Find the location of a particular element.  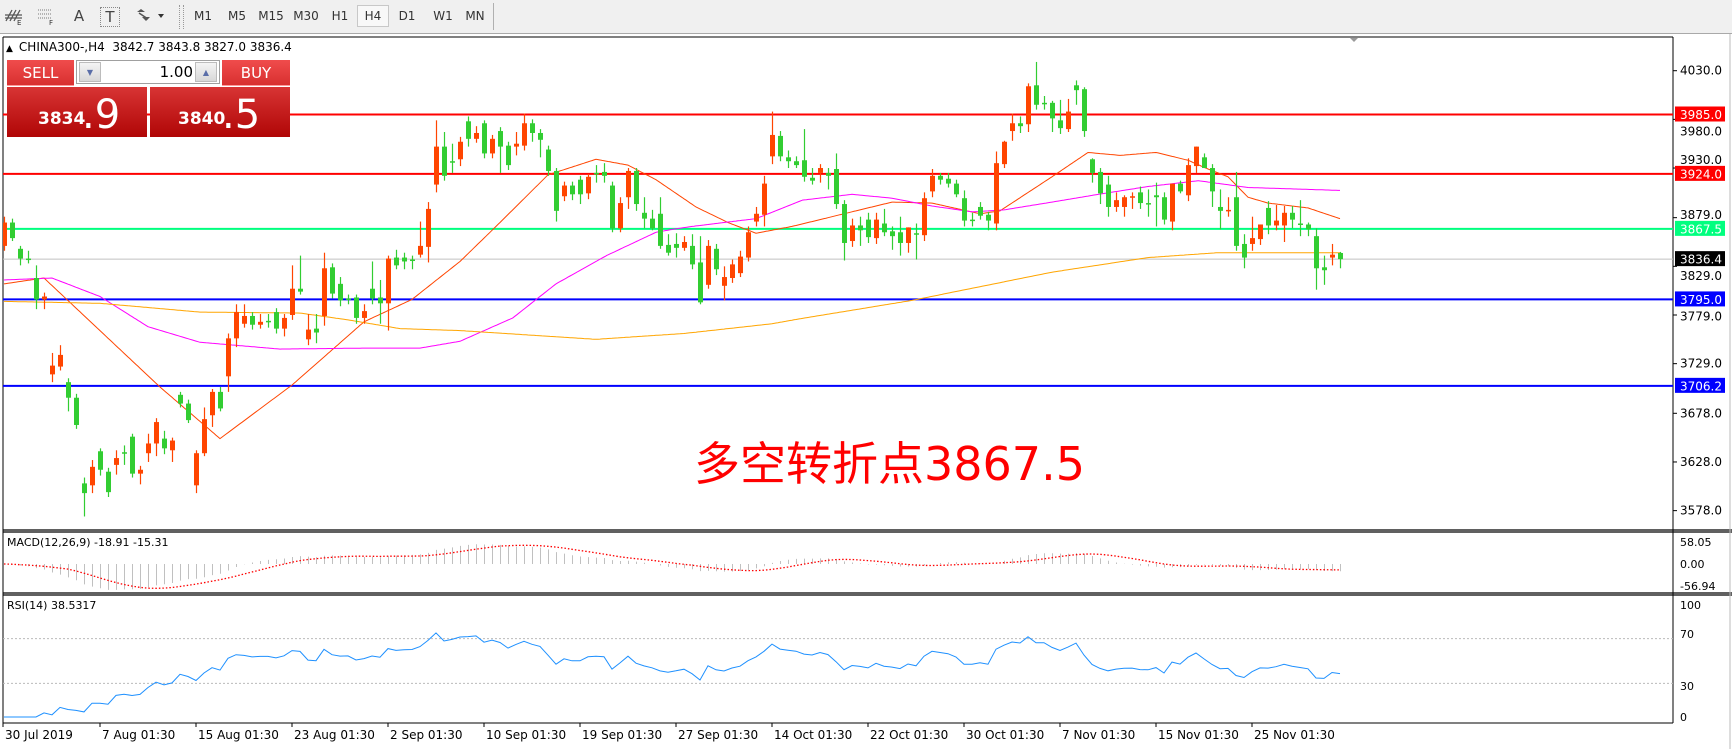

text-label-icon: T is located at coordinates (110, 17).